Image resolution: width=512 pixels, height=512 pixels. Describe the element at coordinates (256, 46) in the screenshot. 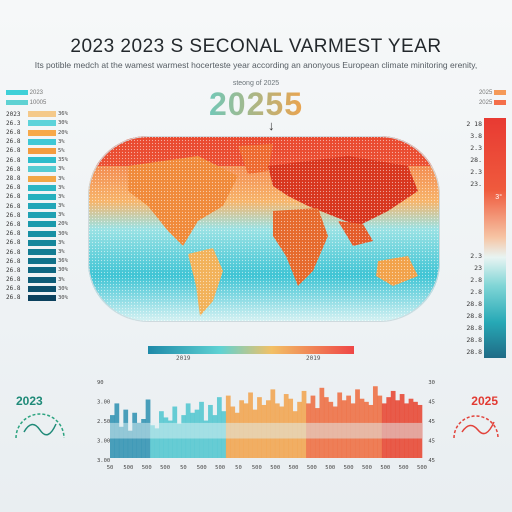

I see `page-title: 2023 2023 S SECONAL VARMEST YEAR` at that location.